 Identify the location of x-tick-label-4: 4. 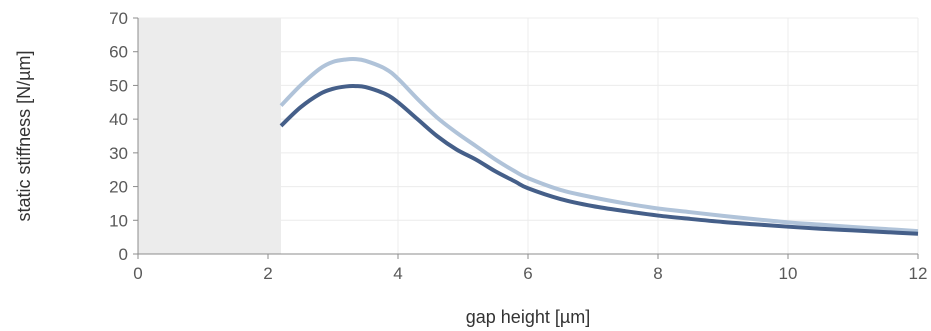
(397, 273).